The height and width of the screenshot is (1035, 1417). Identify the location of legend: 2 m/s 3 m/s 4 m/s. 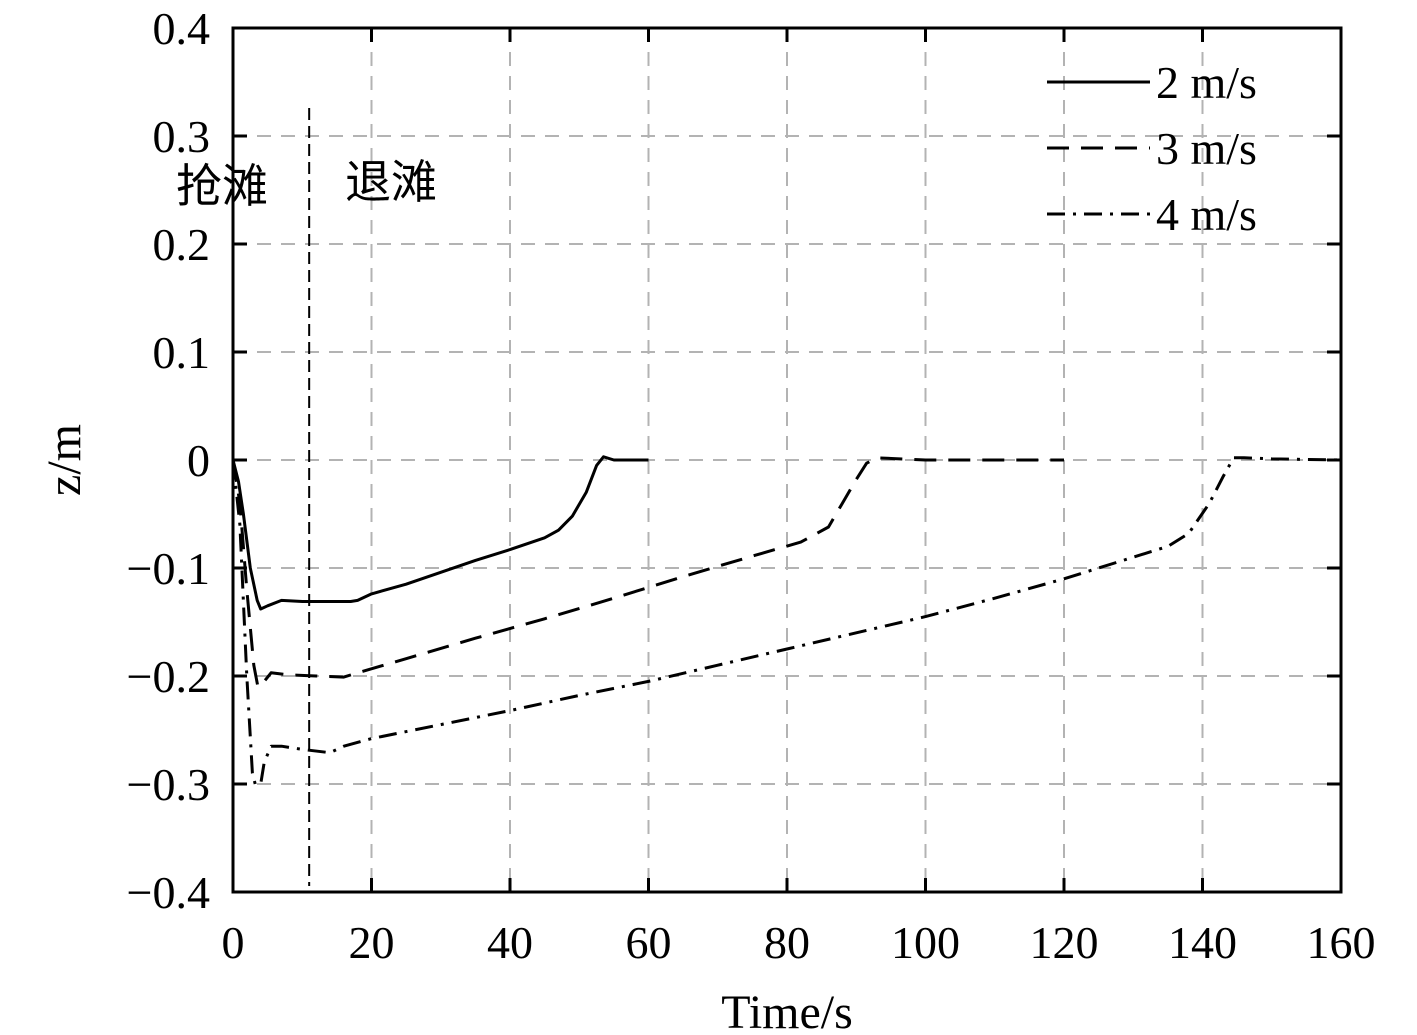
(1152, 148).